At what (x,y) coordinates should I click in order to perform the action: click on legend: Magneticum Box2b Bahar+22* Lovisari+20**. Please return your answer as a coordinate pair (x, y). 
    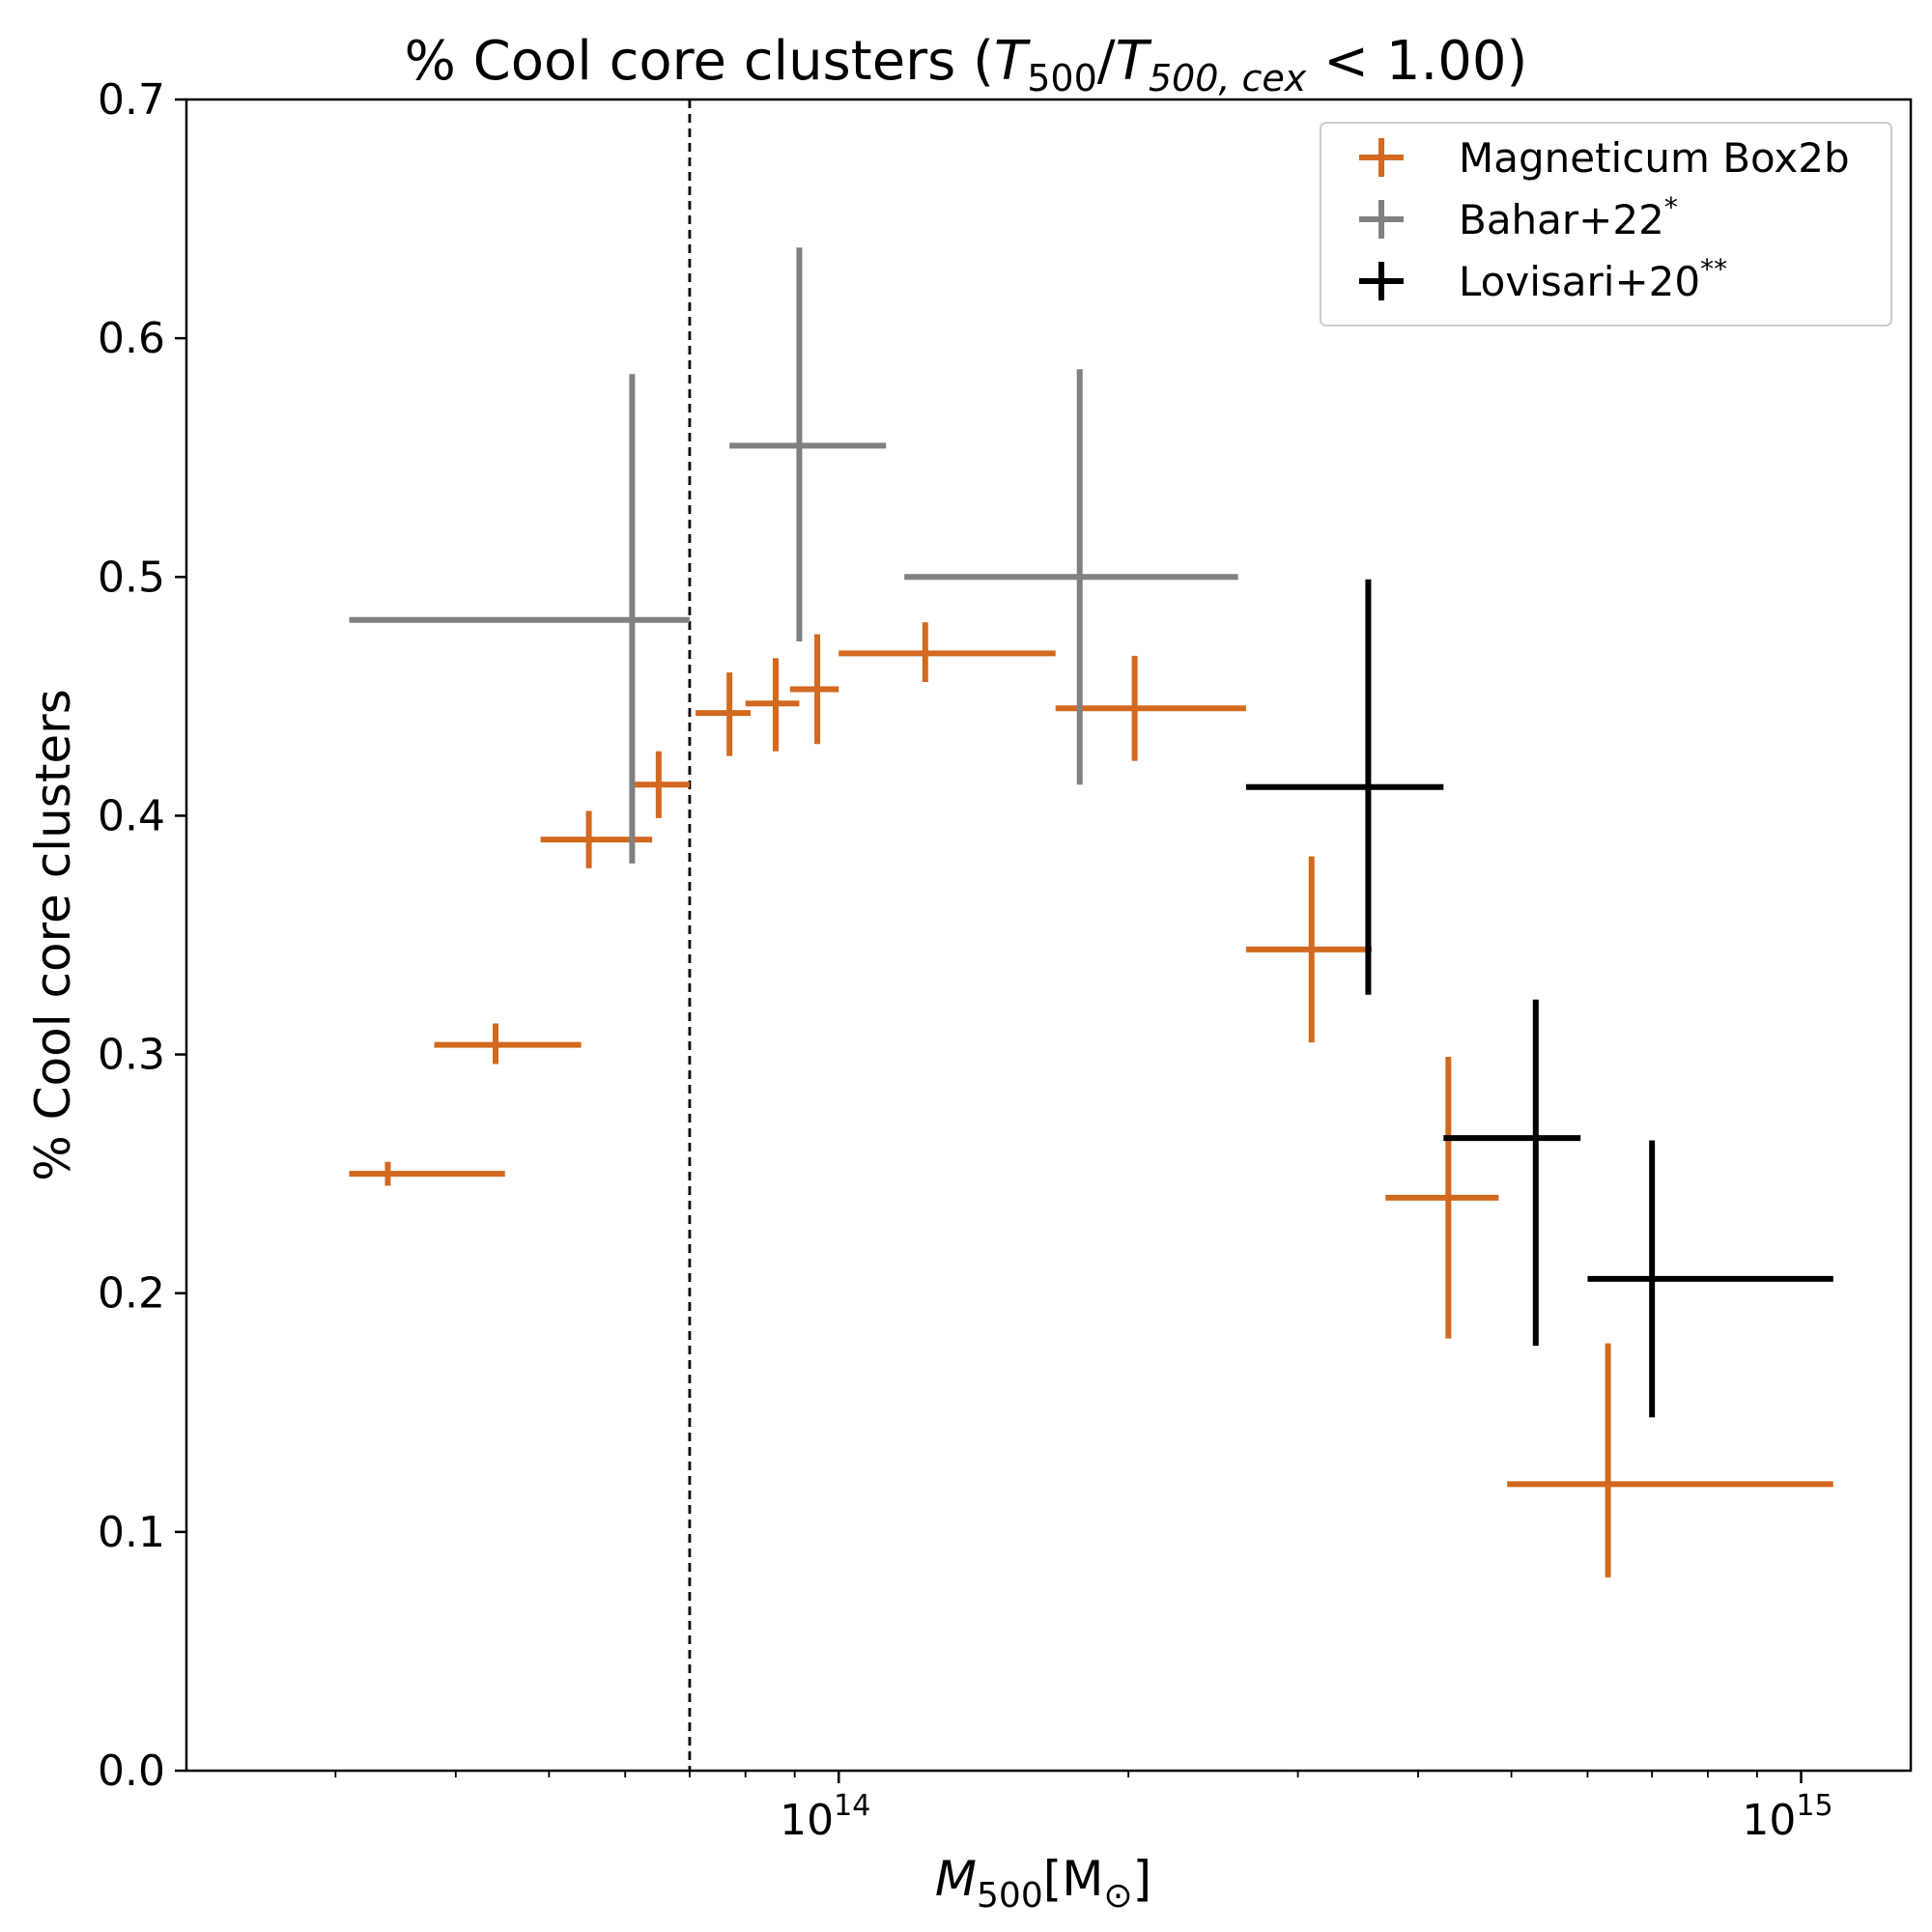
    Looking at the image, I should click on (1606, 224).